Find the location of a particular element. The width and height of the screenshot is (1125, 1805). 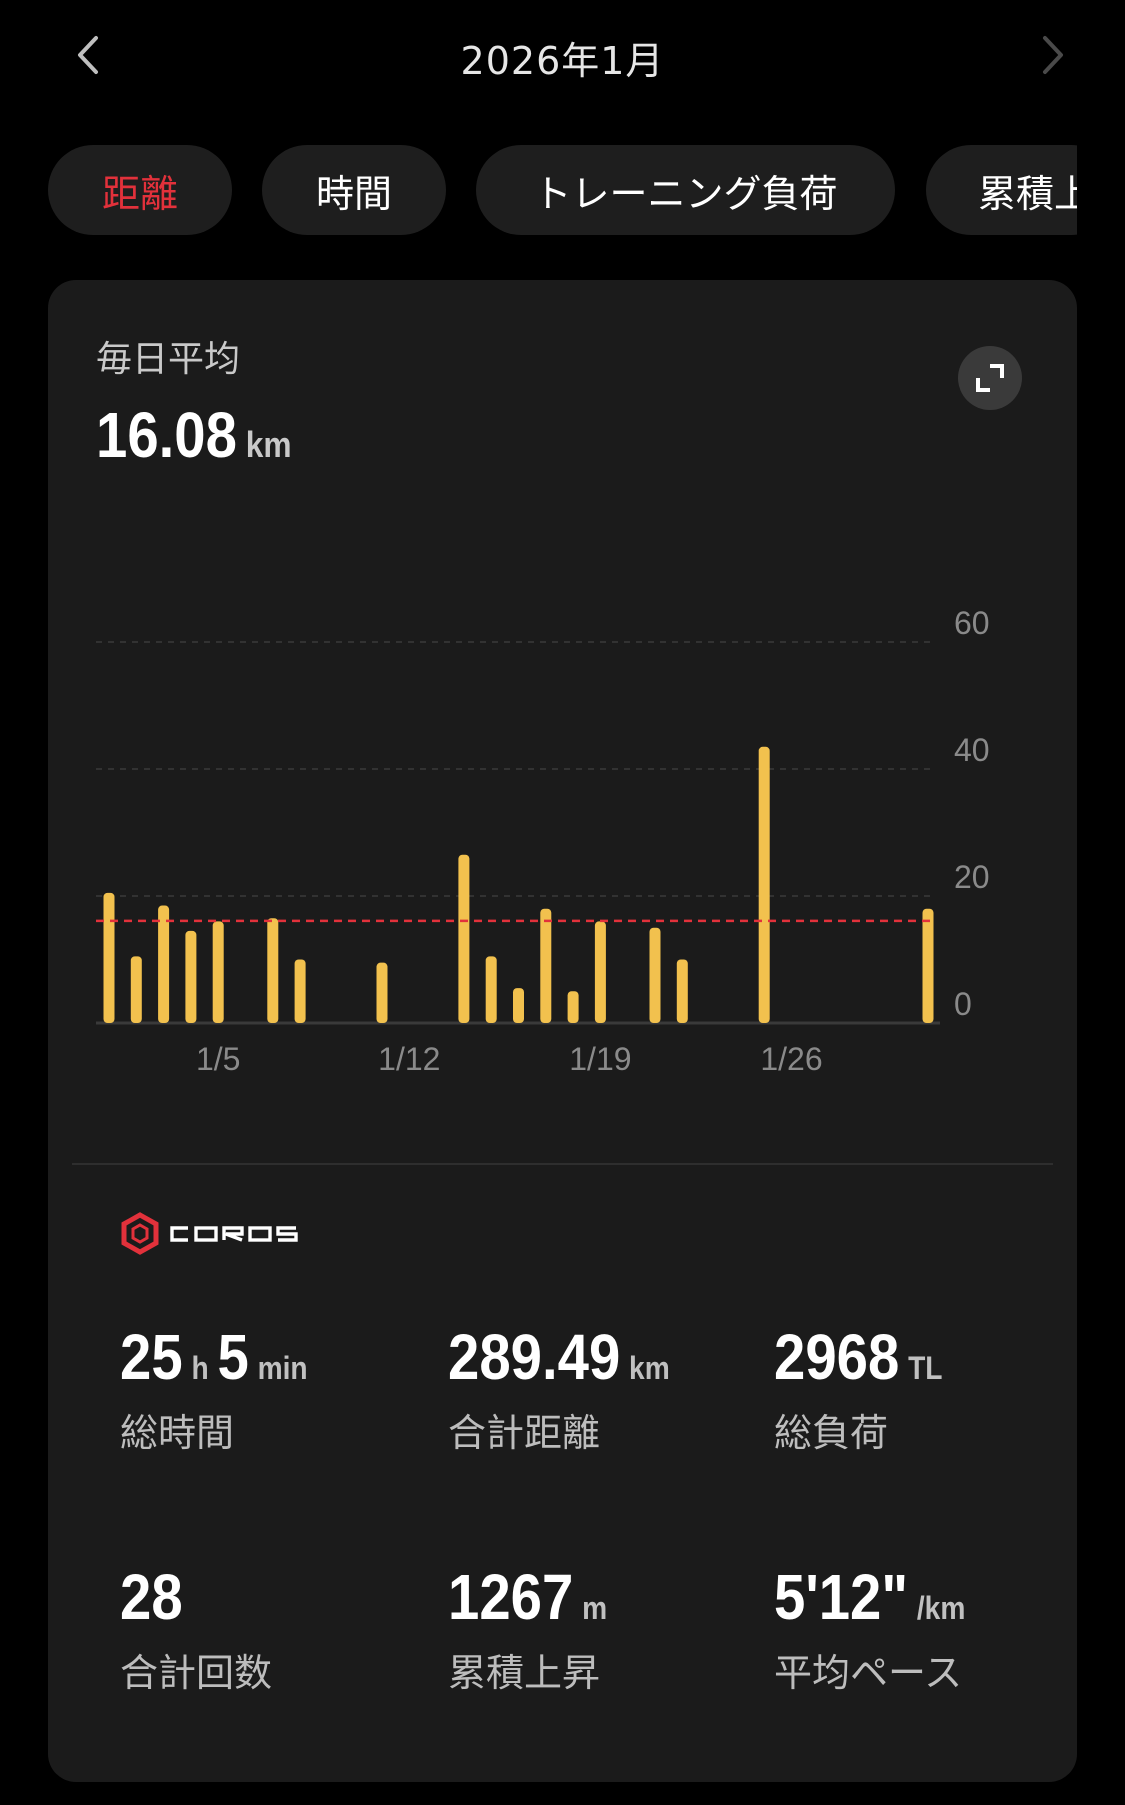

tab-time: 時間 is located at coordinates (354, 190).